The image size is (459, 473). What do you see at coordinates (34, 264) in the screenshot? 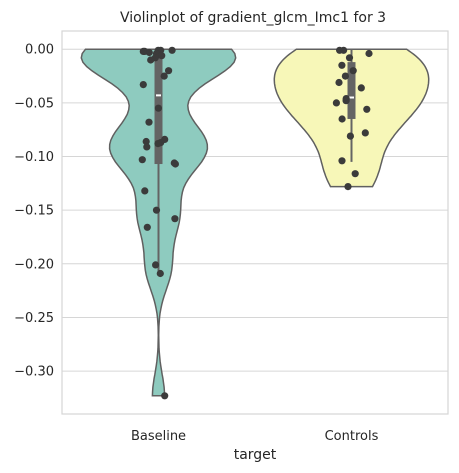
I see `y-tick-label: −0.20` at bounding box center [34, 264].